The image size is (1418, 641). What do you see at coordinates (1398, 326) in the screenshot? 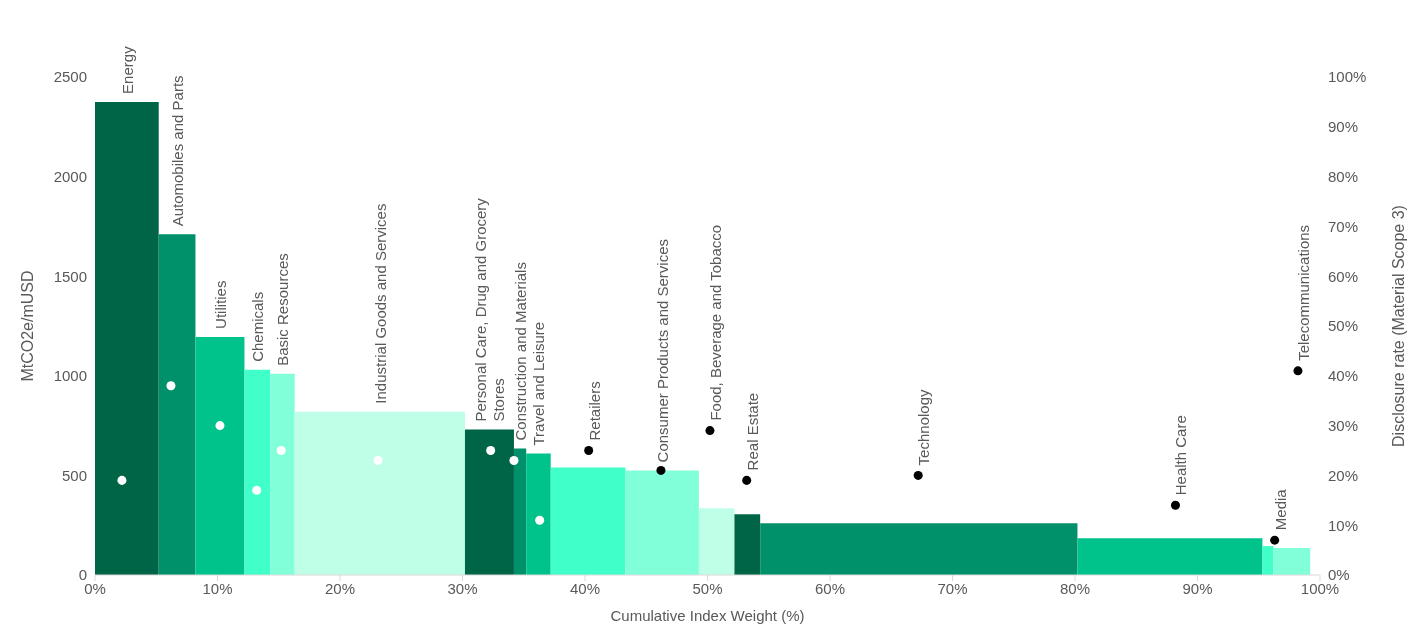
I see `y2-axis-title: Disclosure rate (Material Scope 3)` at bounding box center [1398, 326].